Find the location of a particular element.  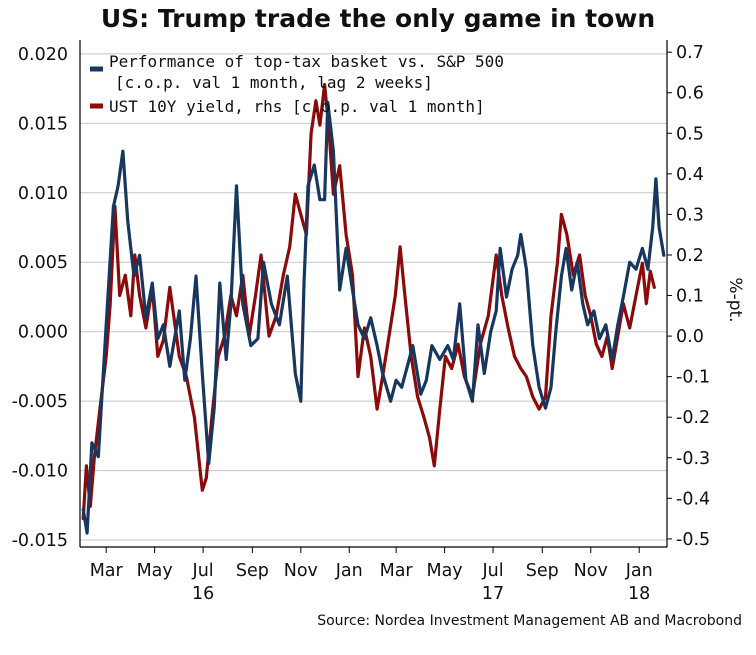

y-right-tick-label: 0.7 is located at coordinates (690, 53).